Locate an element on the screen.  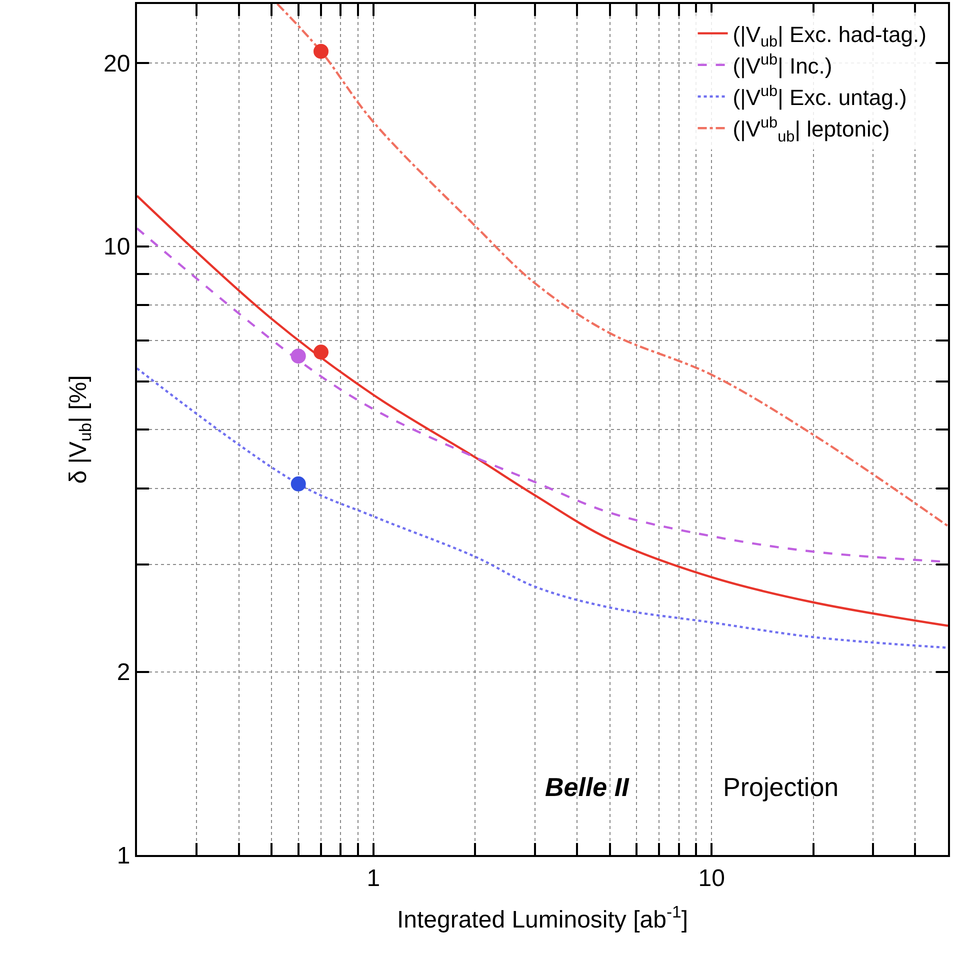
y-tick-label: 2 is located at coordinates (123, 672).